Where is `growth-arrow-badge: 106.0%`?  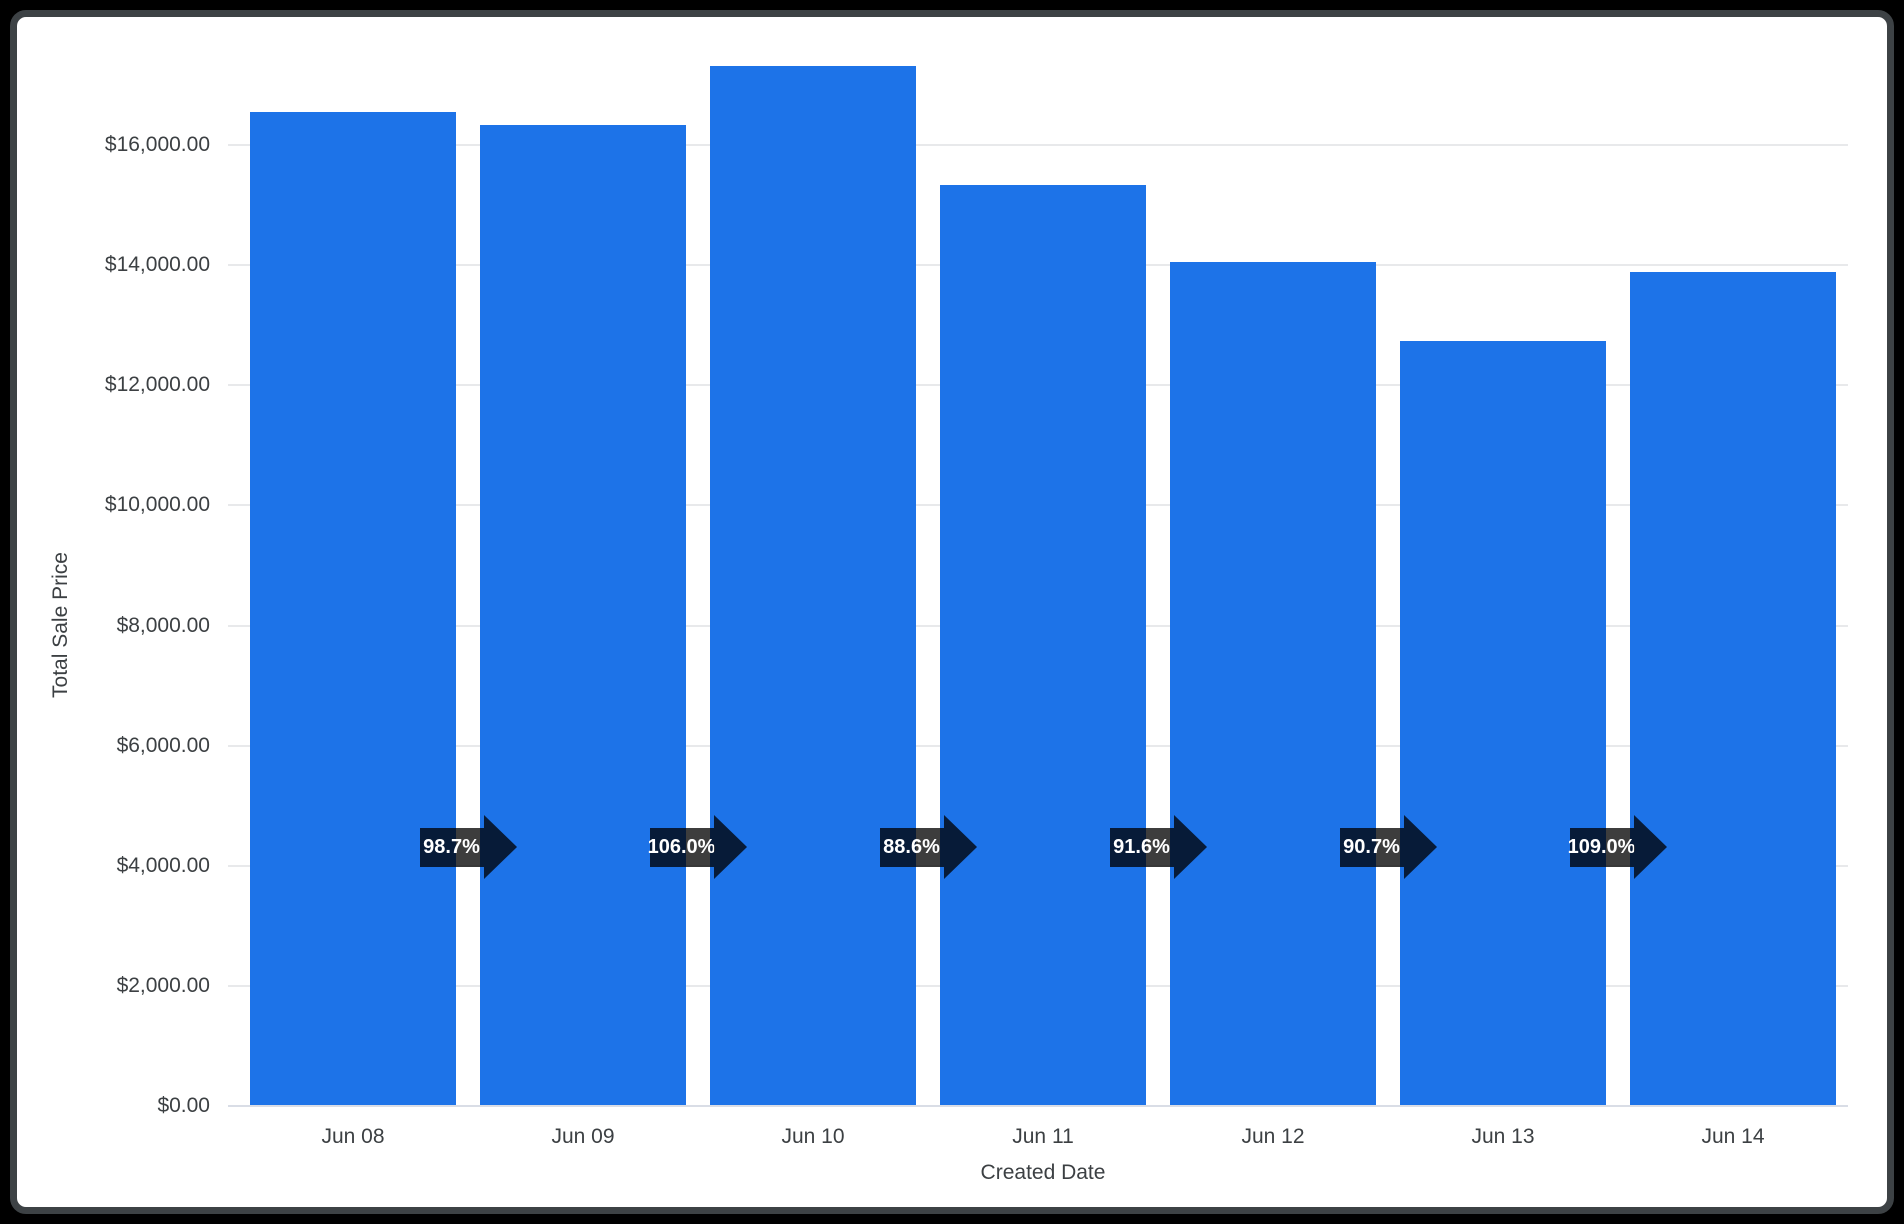 growth-arrow-badge: 106.0% is located at coordinates (697, 847).